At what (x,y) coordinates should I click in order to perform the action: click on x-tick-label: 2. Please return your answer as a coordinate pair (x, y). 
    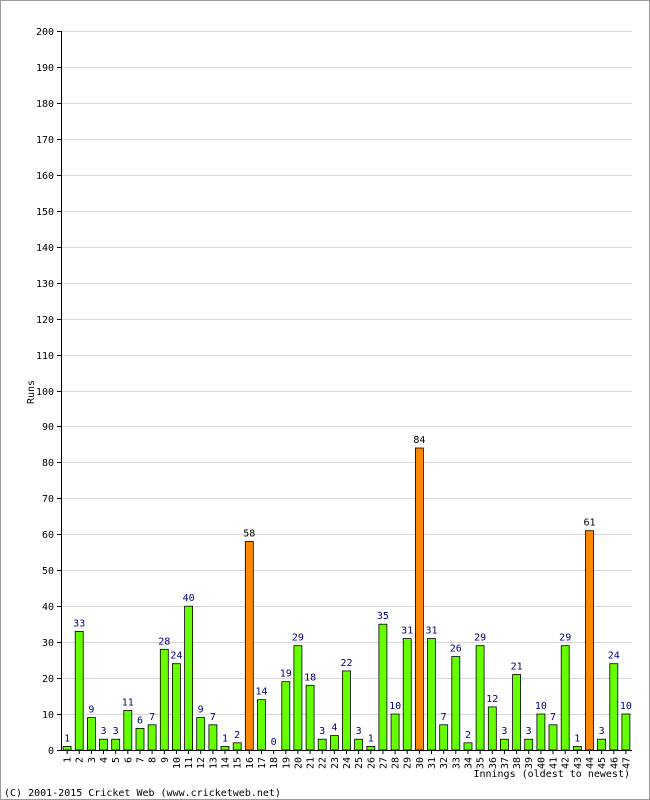
    Looking at the image, I should click on (80, 760).